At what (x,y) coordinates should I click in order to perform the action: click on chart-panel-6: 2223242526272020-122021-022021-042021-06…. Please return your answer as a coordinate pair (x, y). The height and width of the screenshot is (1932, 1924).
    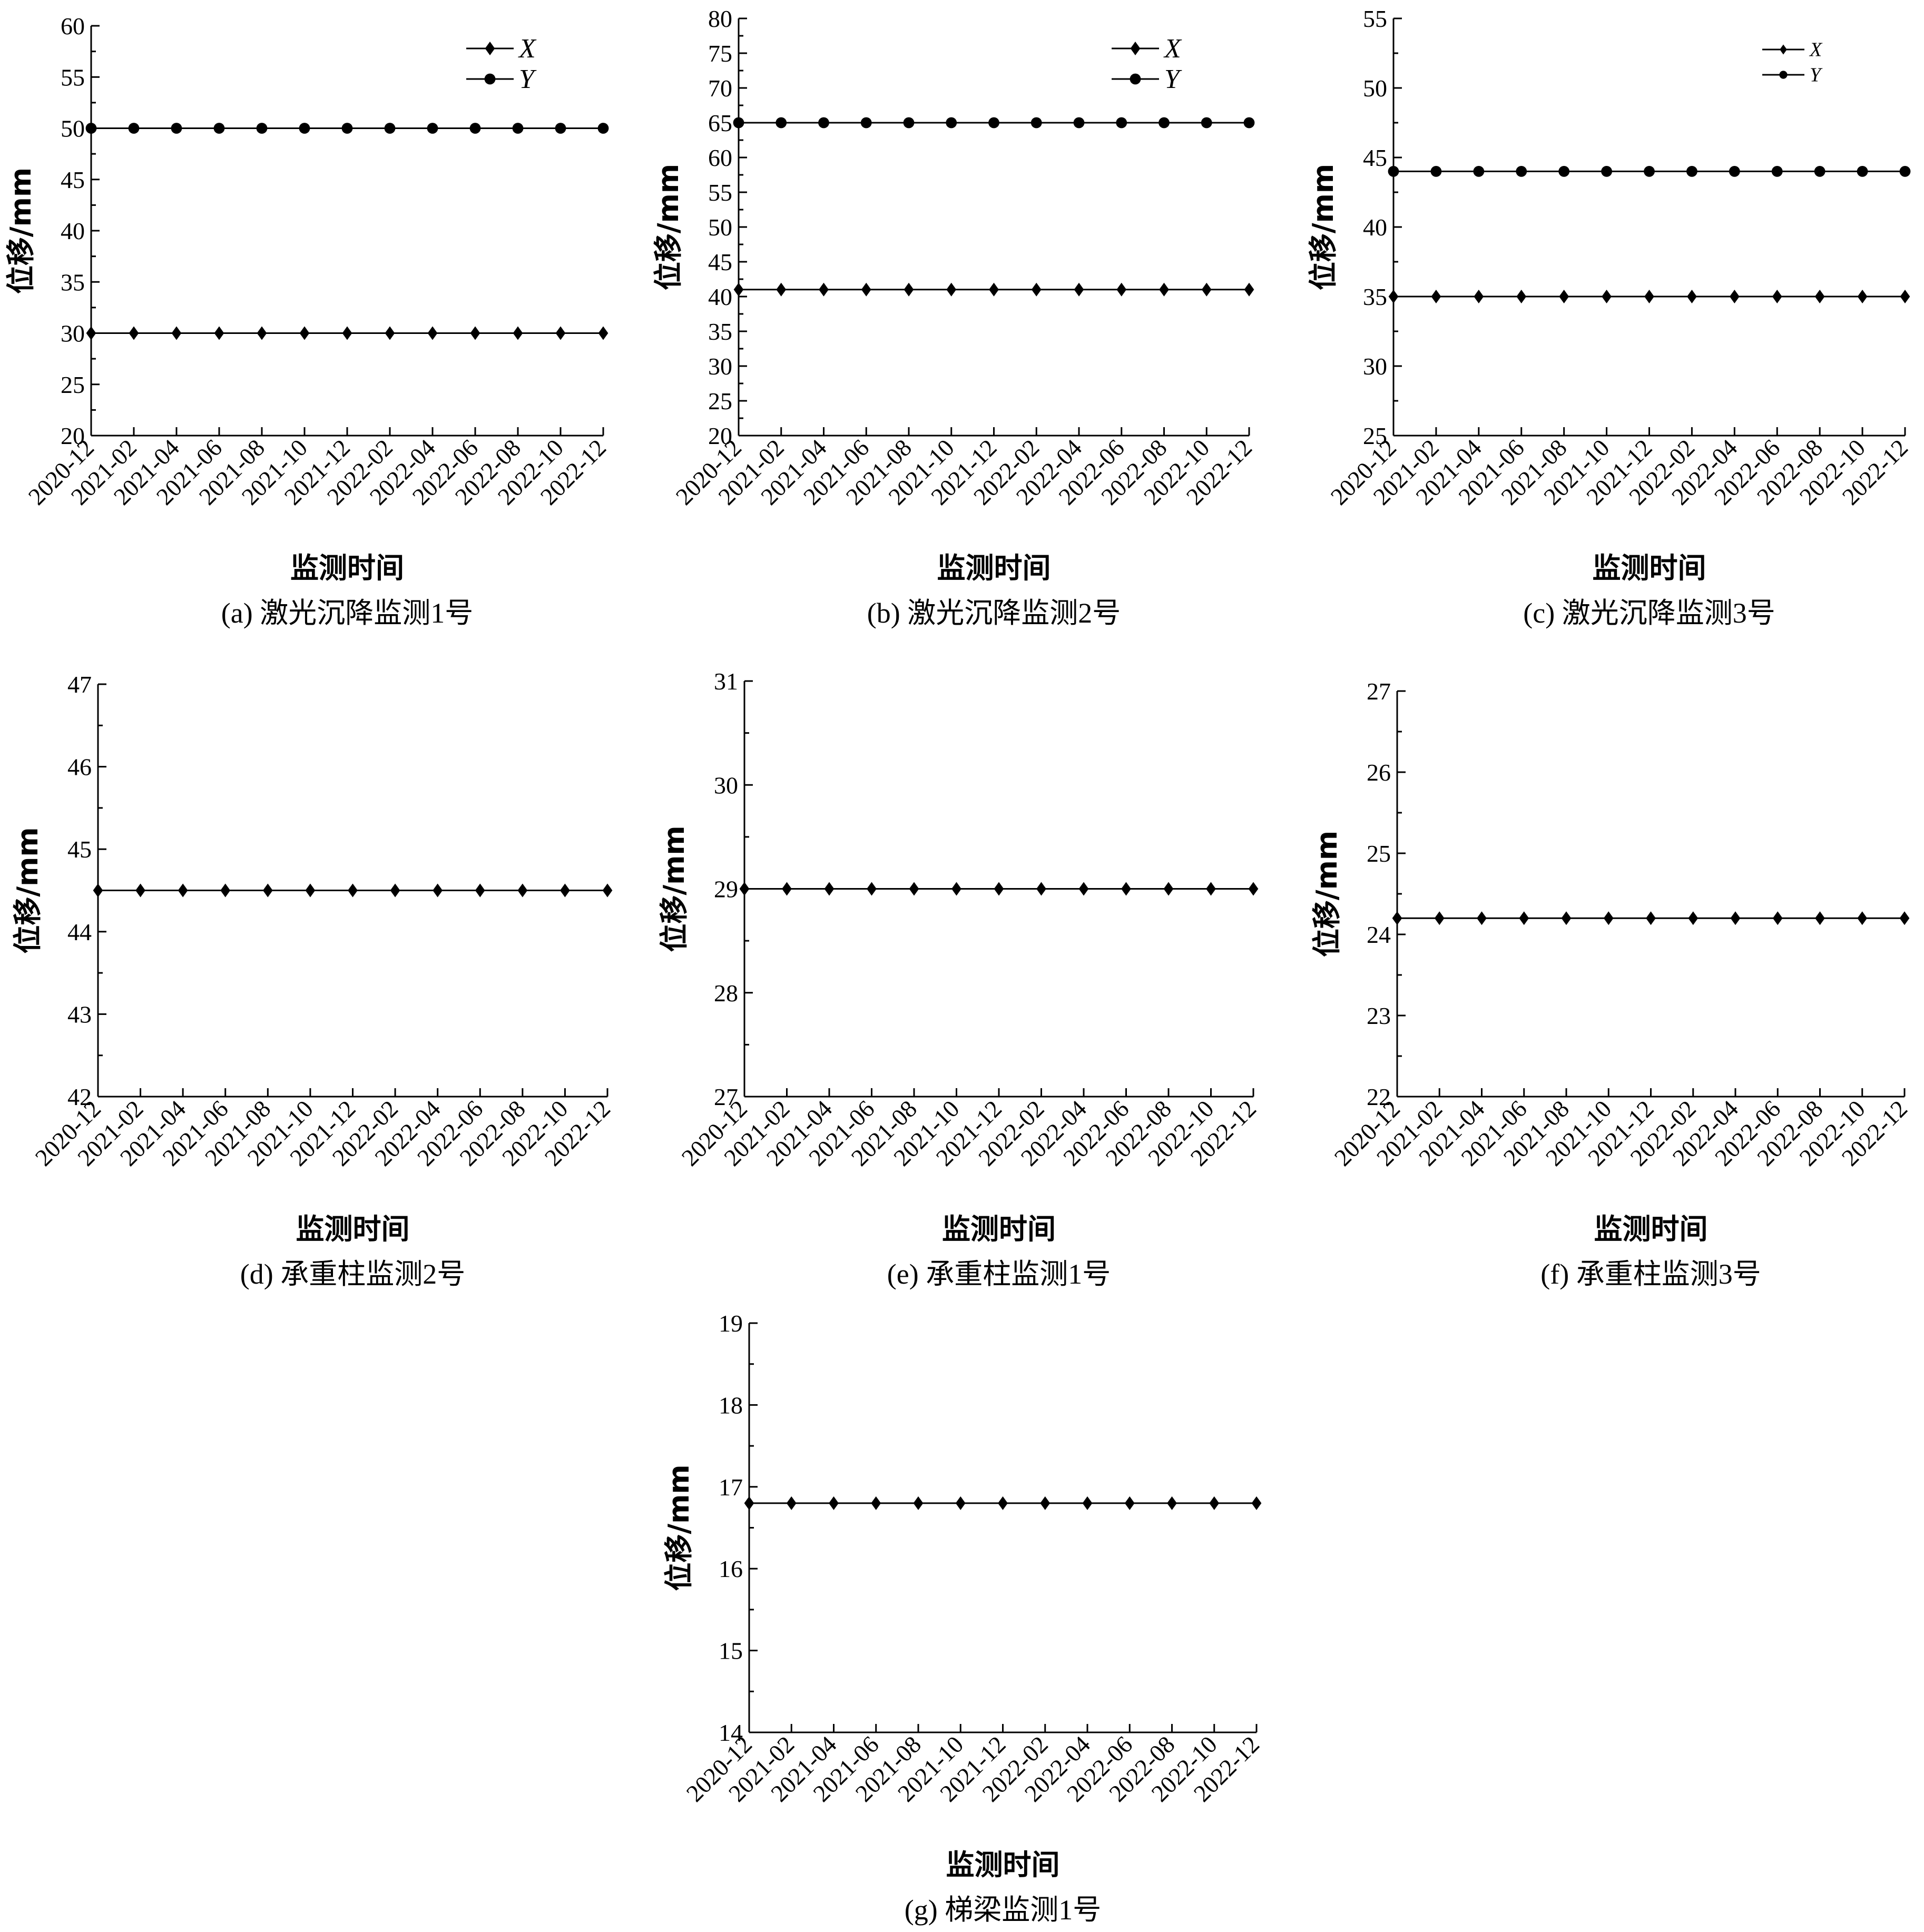
    Looking at the image, I should click on (1611, 984).